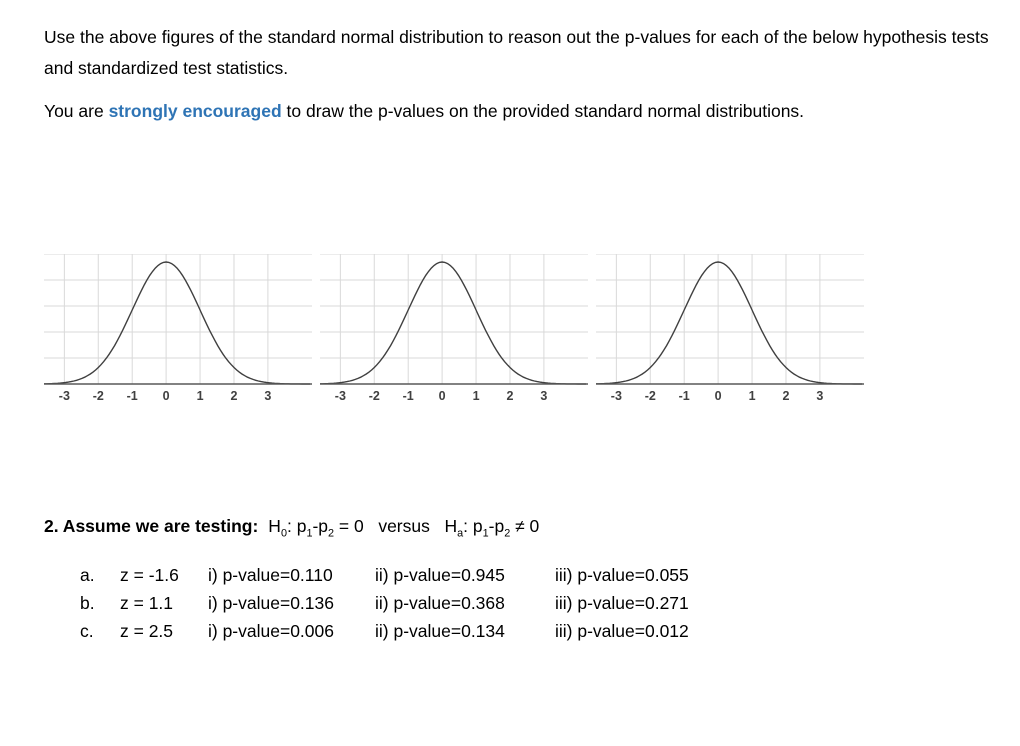  I want to click on encouragement-pre: You are, so click(76, 110).